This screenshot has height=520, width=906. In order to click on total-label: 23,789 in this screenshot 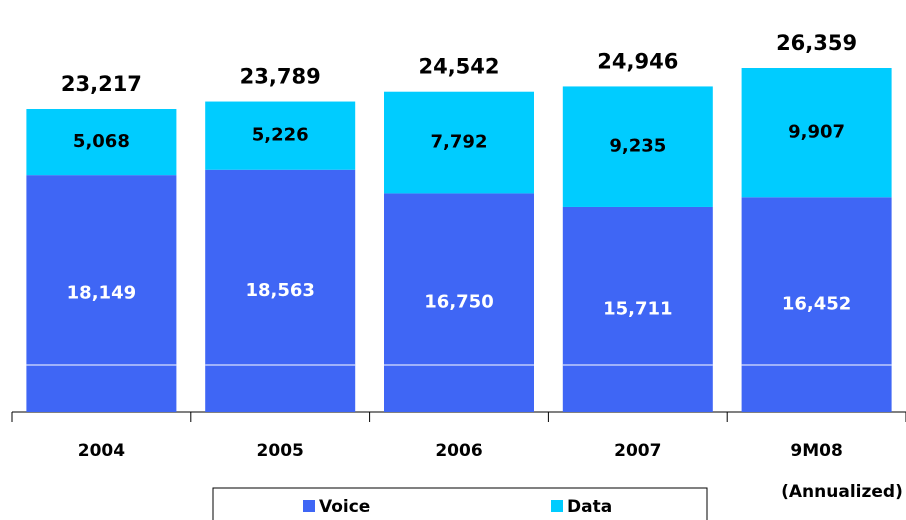, I will do `click(280, 77)`.